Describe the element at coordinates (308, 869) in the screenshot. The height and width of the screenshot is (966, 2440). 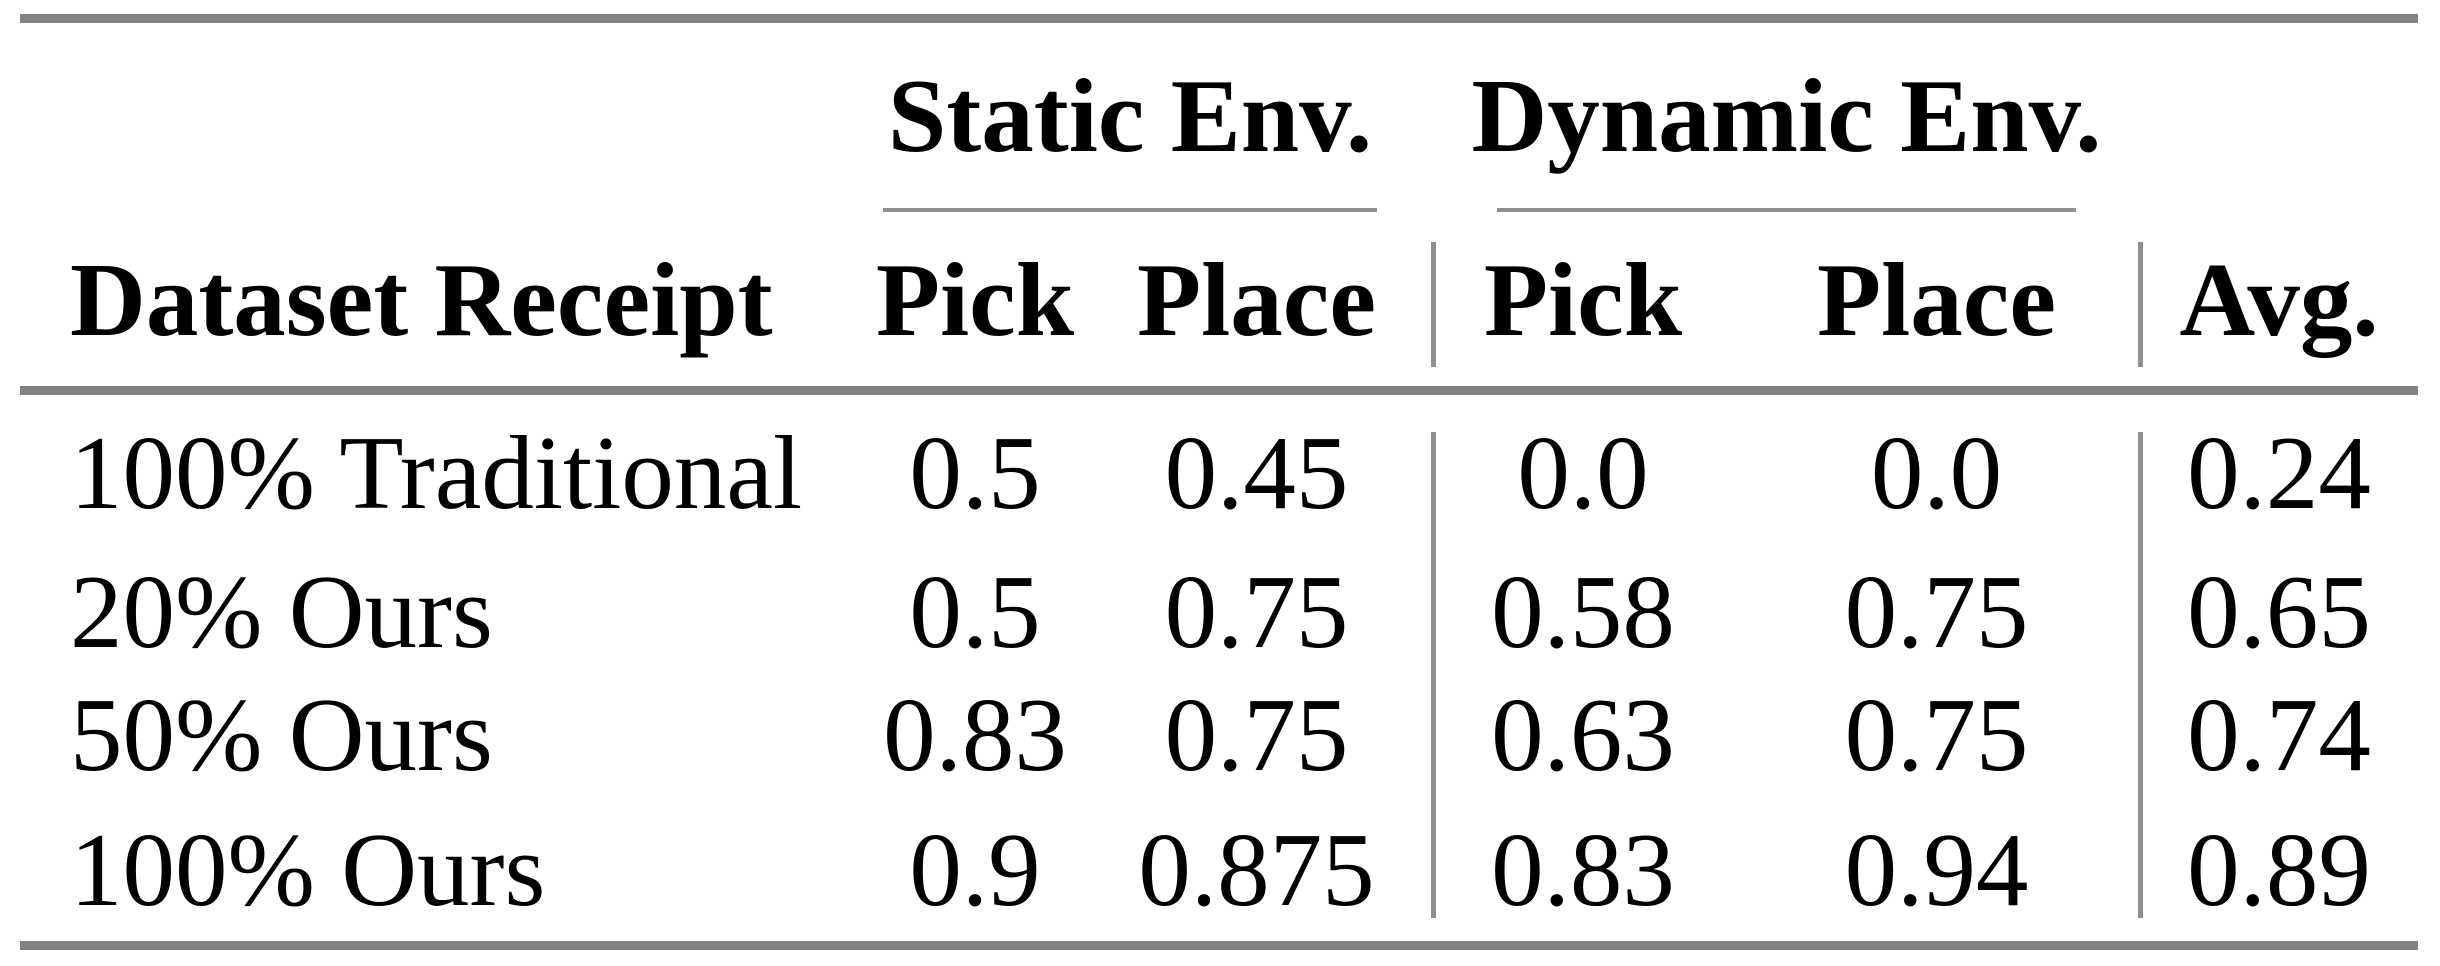
I see `cell-dataset: 100% Ours` at that location.